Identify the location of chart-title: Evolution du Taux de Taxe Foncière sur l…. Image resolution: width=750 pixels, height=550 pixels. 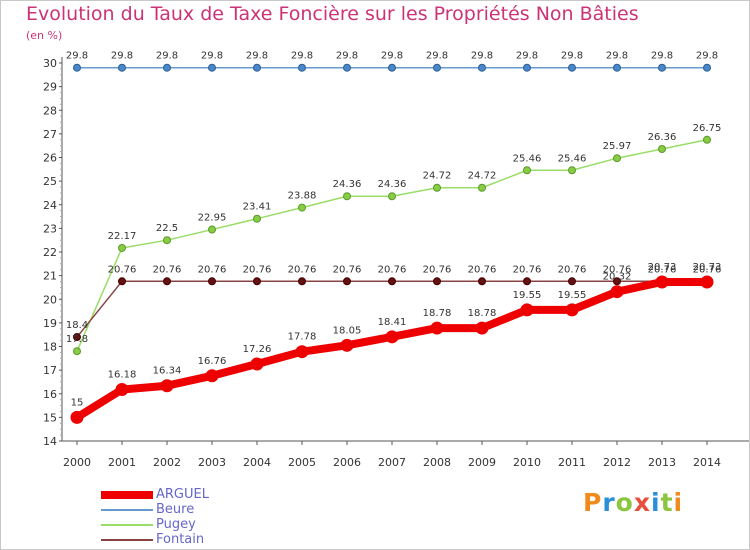
(332, 14).